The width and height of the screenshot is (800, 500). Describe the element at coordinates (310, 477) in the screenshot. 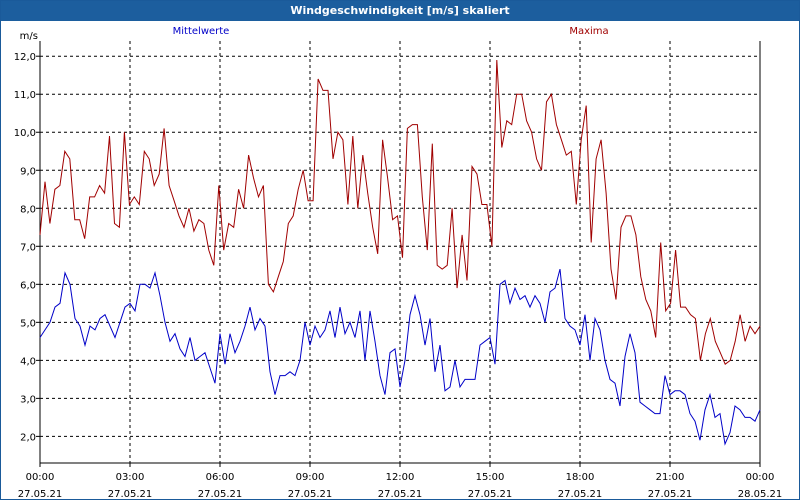

I see `x-tick-time: 09:00` at that location.